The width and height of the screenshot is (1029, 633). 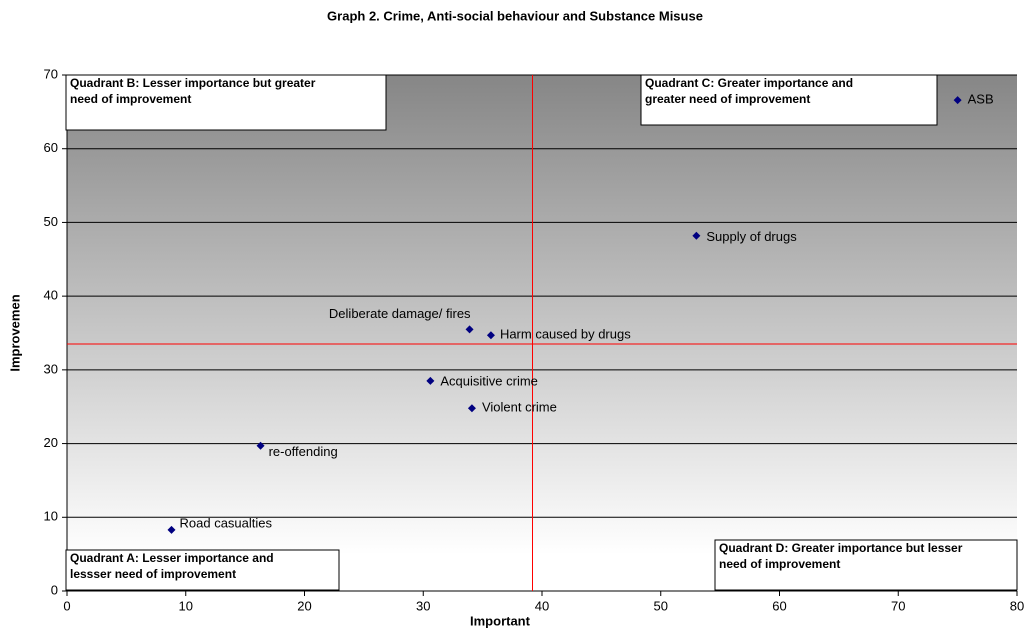 I want to click on y-tick-label: 20, so click(x=51, y=442).